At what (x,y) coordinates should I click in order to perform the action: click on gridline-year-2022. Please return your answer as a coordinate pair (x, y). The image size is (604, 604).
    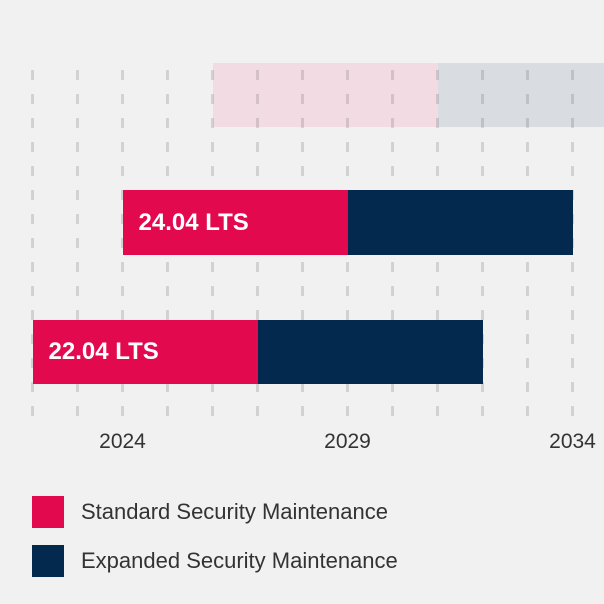
    Looking at the image, I should click on (32, 247).